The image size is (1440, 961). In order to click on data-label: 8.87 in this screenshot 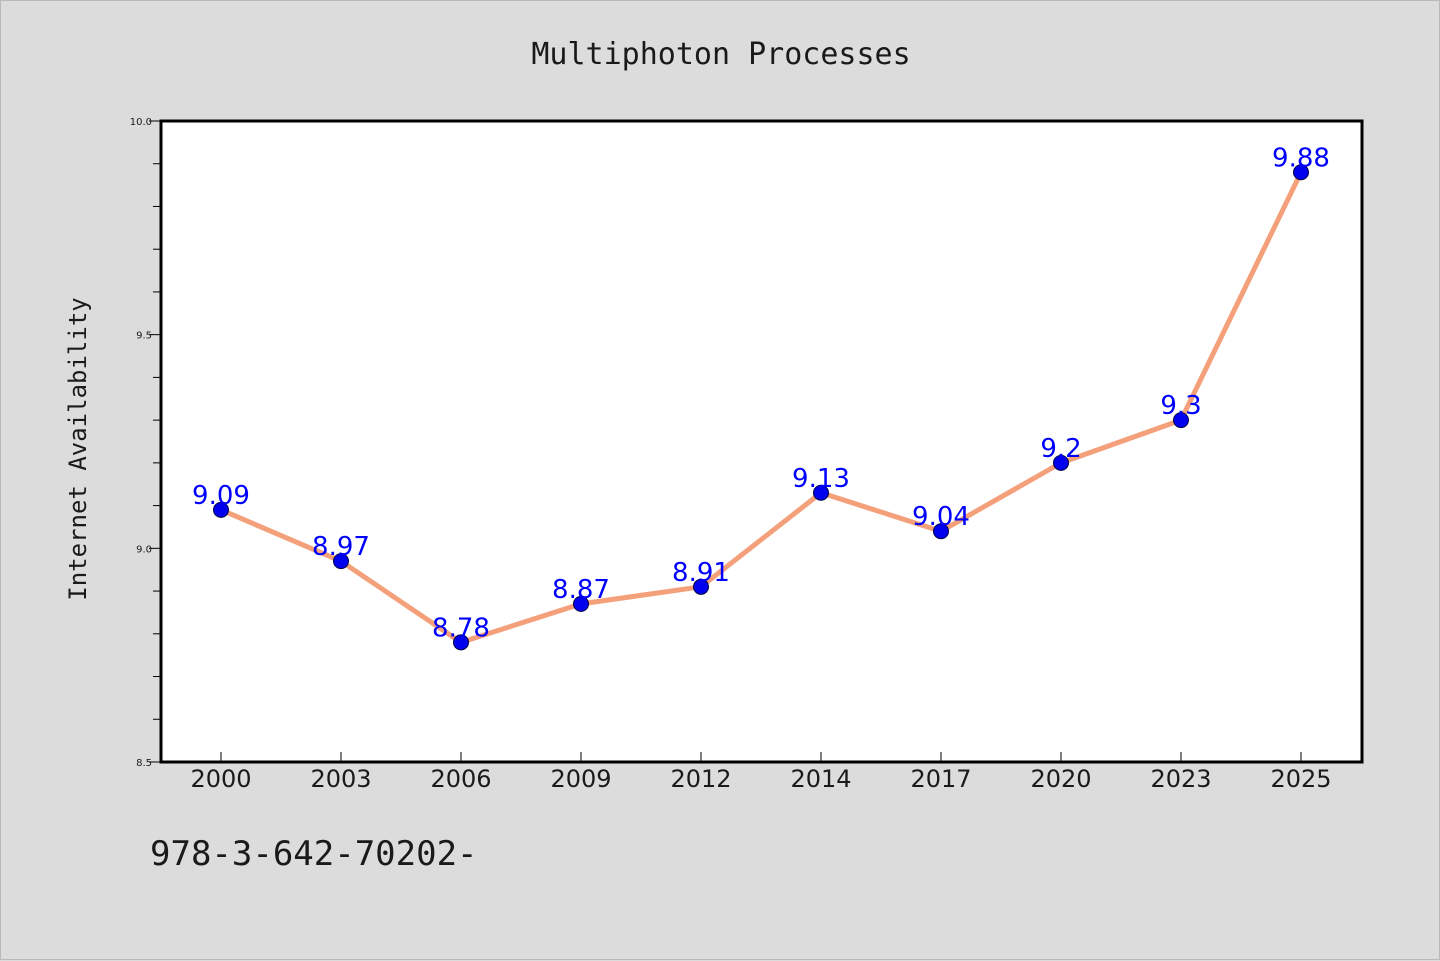, I will do `click(581, 590)`.